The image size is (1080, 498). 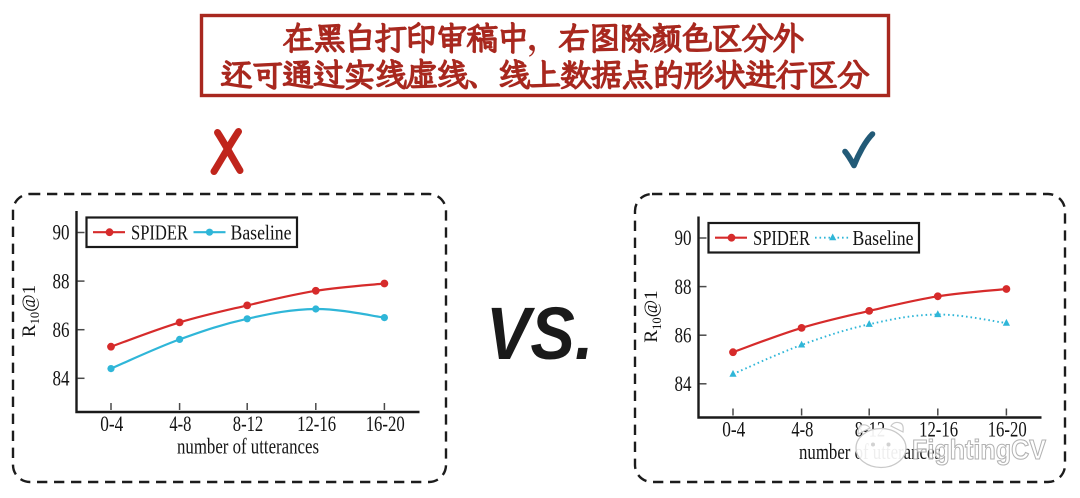 What do you see at coordinates (248, 445) in the screenshot?
I see `svg-text: number of utterances` at bounding box center [248, 445].